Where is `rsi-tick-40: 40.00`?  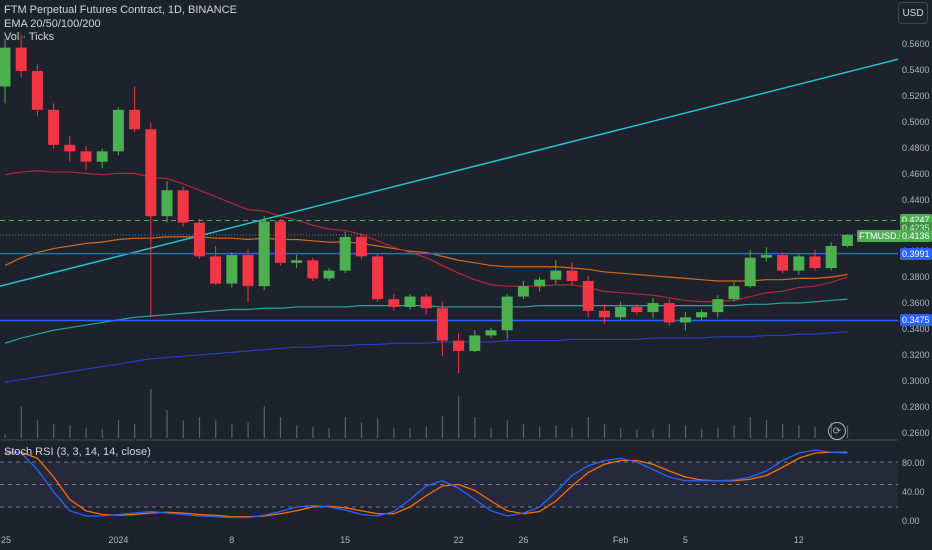 rsi-tick-40: 40.00 is located at coordinates (913, 492).